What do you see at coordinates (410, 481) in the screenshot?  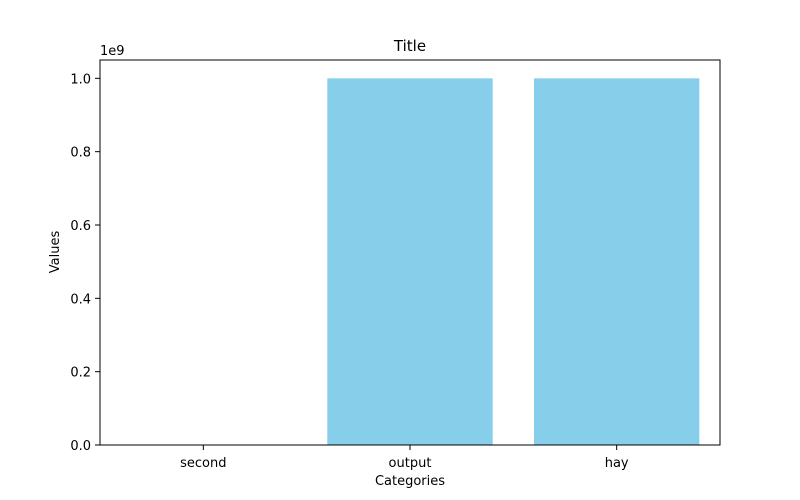 I see `x-axis-label: Categories` at bounding box center [410, 481].